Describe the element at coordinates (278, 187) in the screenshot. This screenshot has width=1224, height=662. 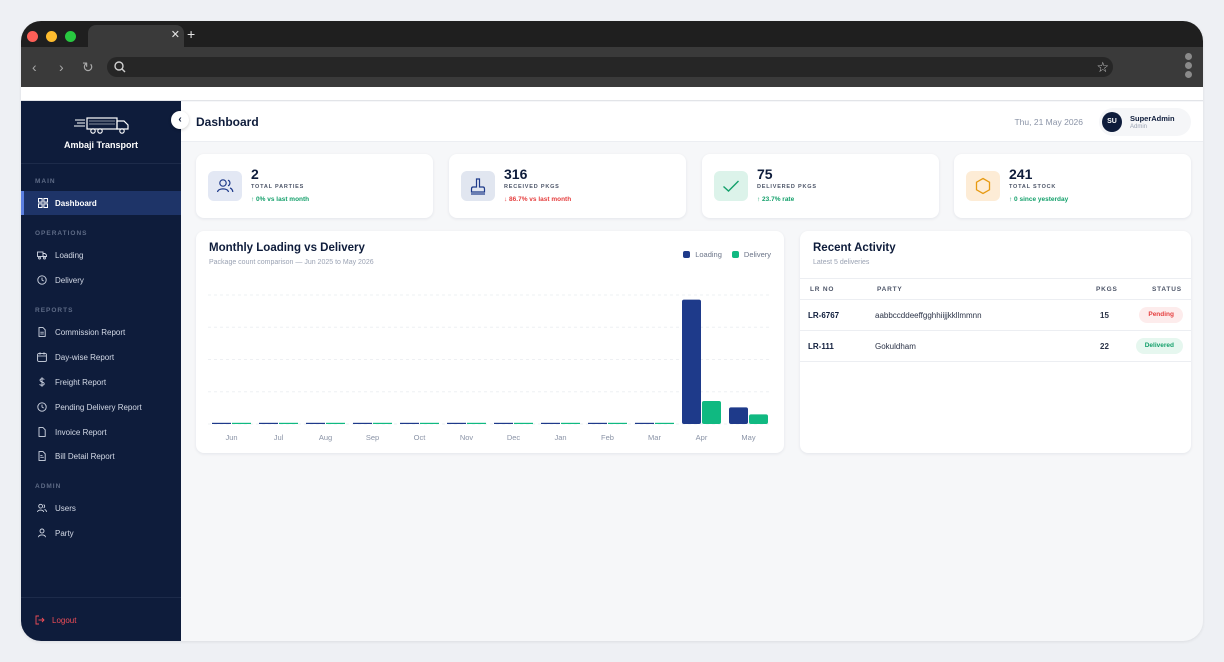
I see `stat-label: TOTAL PARTIES` at that location.